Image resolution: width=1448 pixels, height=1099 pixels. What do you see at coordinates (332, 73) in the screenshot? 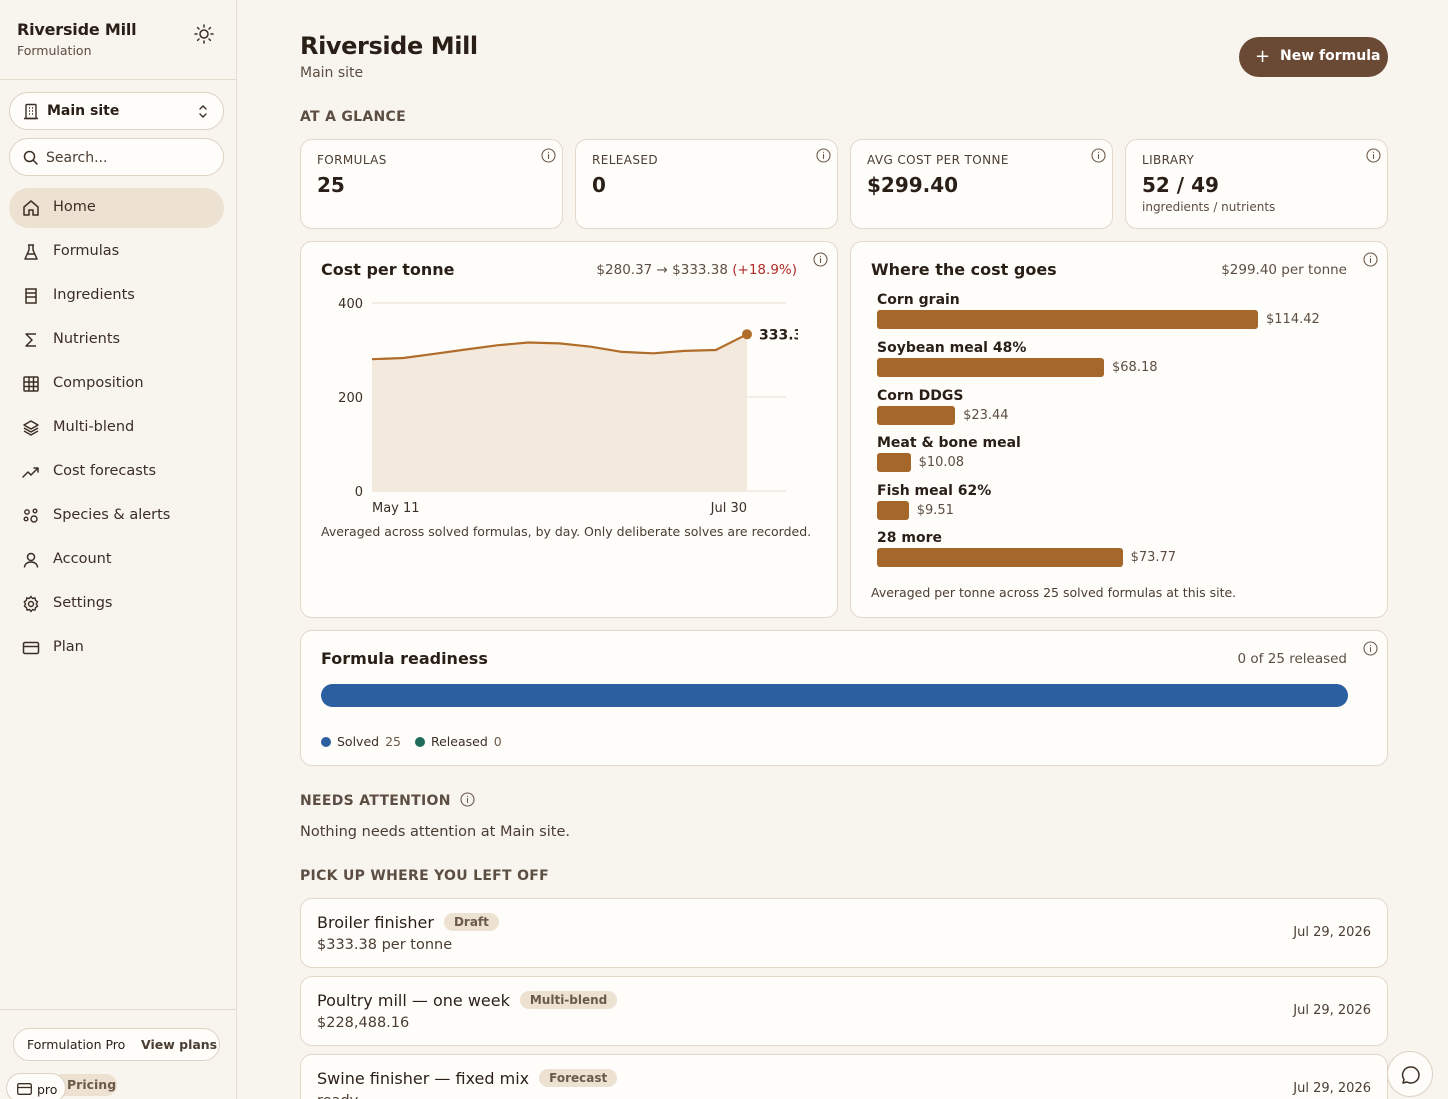
I see `page-subtitle: Main site` at bounding box center [332, 73].